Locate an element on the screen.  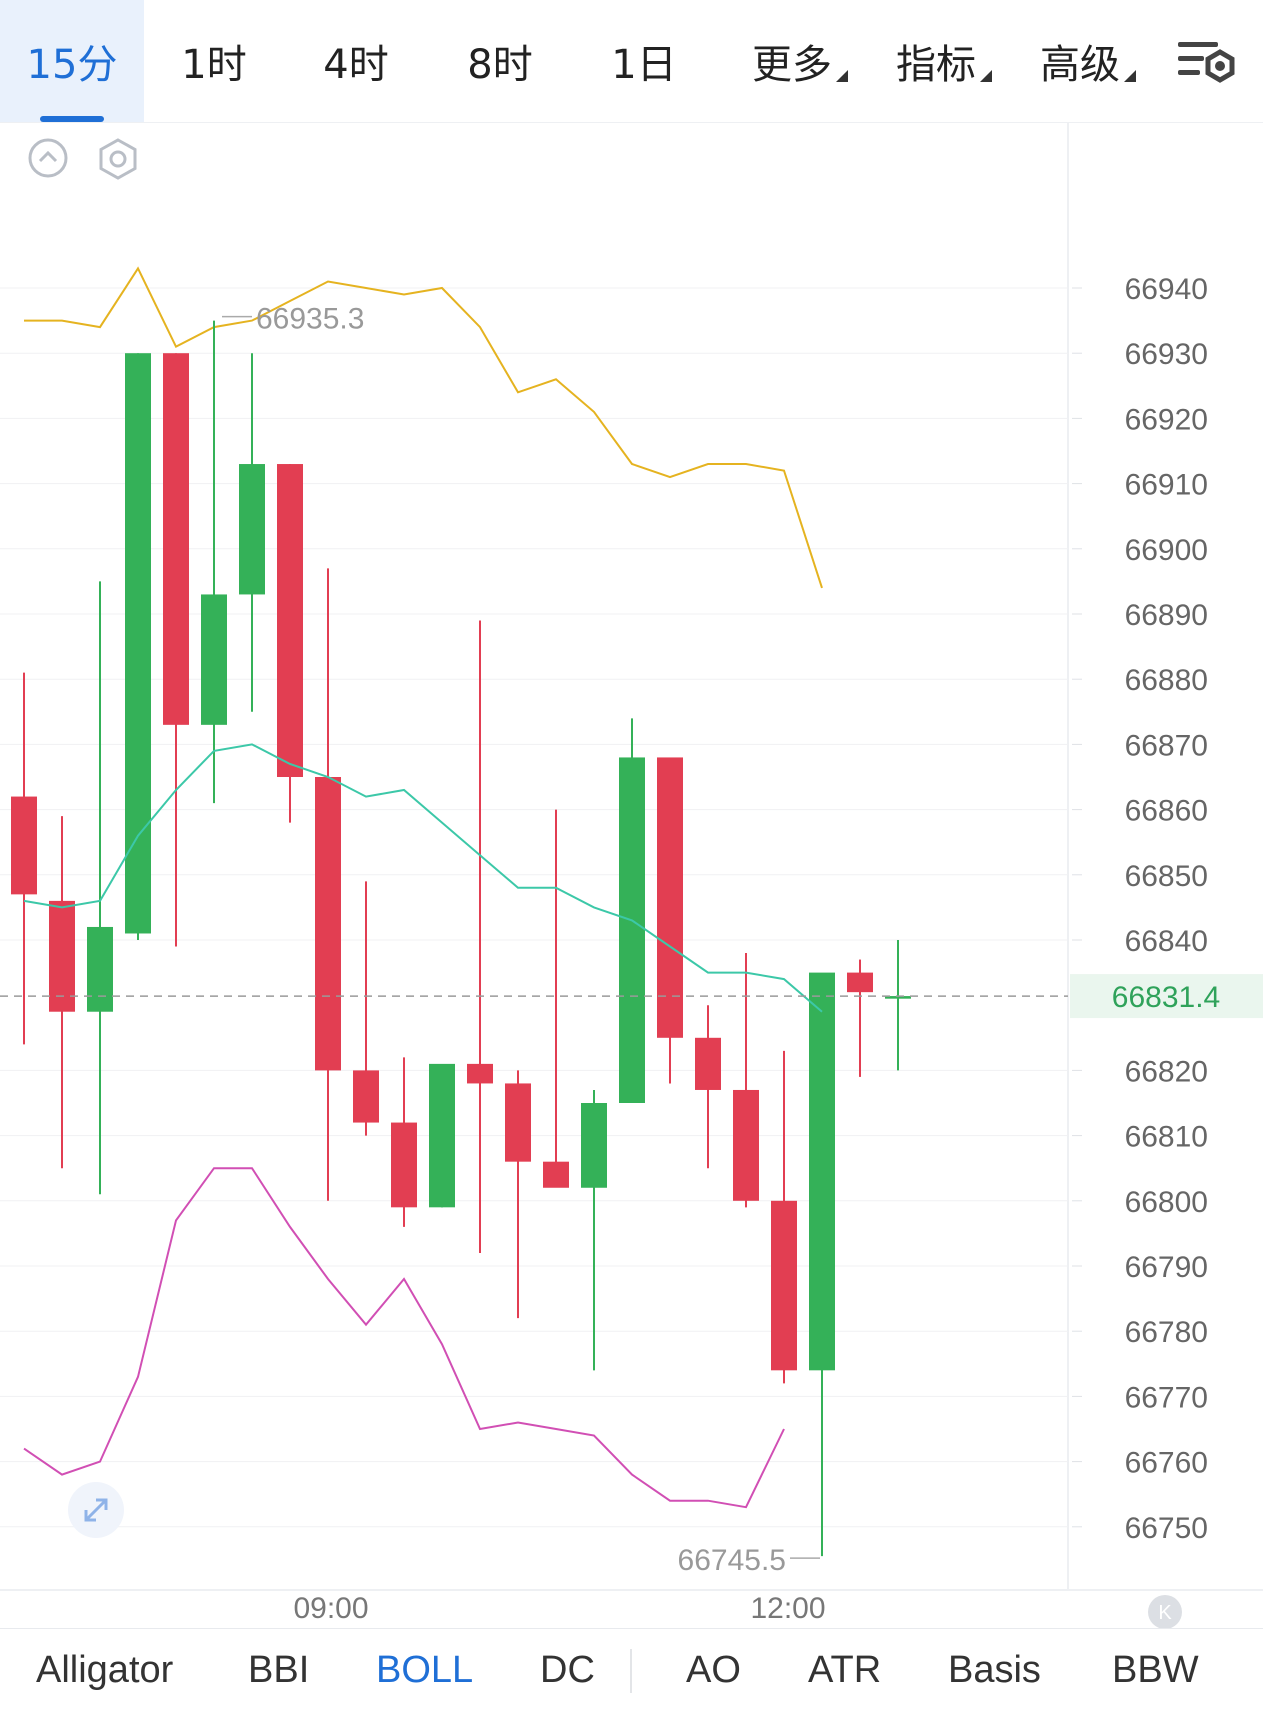
indicators-dropdown: 指标 is located at coordinates (944, 61).